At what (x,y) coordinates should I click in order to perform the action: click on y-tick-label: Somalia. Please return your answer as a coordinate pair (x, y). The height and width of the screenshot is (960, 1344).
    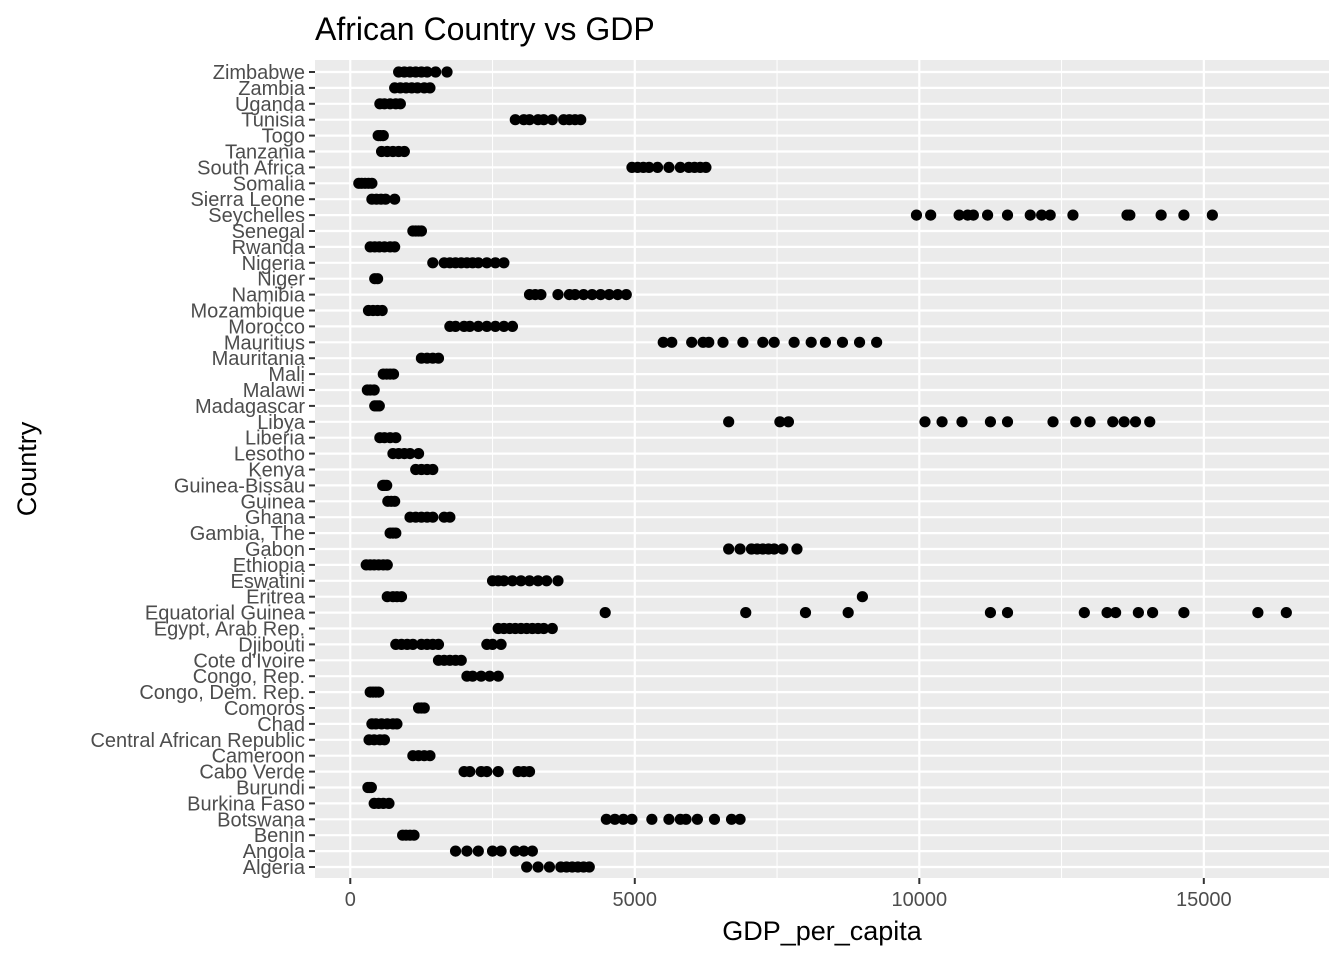
    Looking at the image, I should click on (269, 184).